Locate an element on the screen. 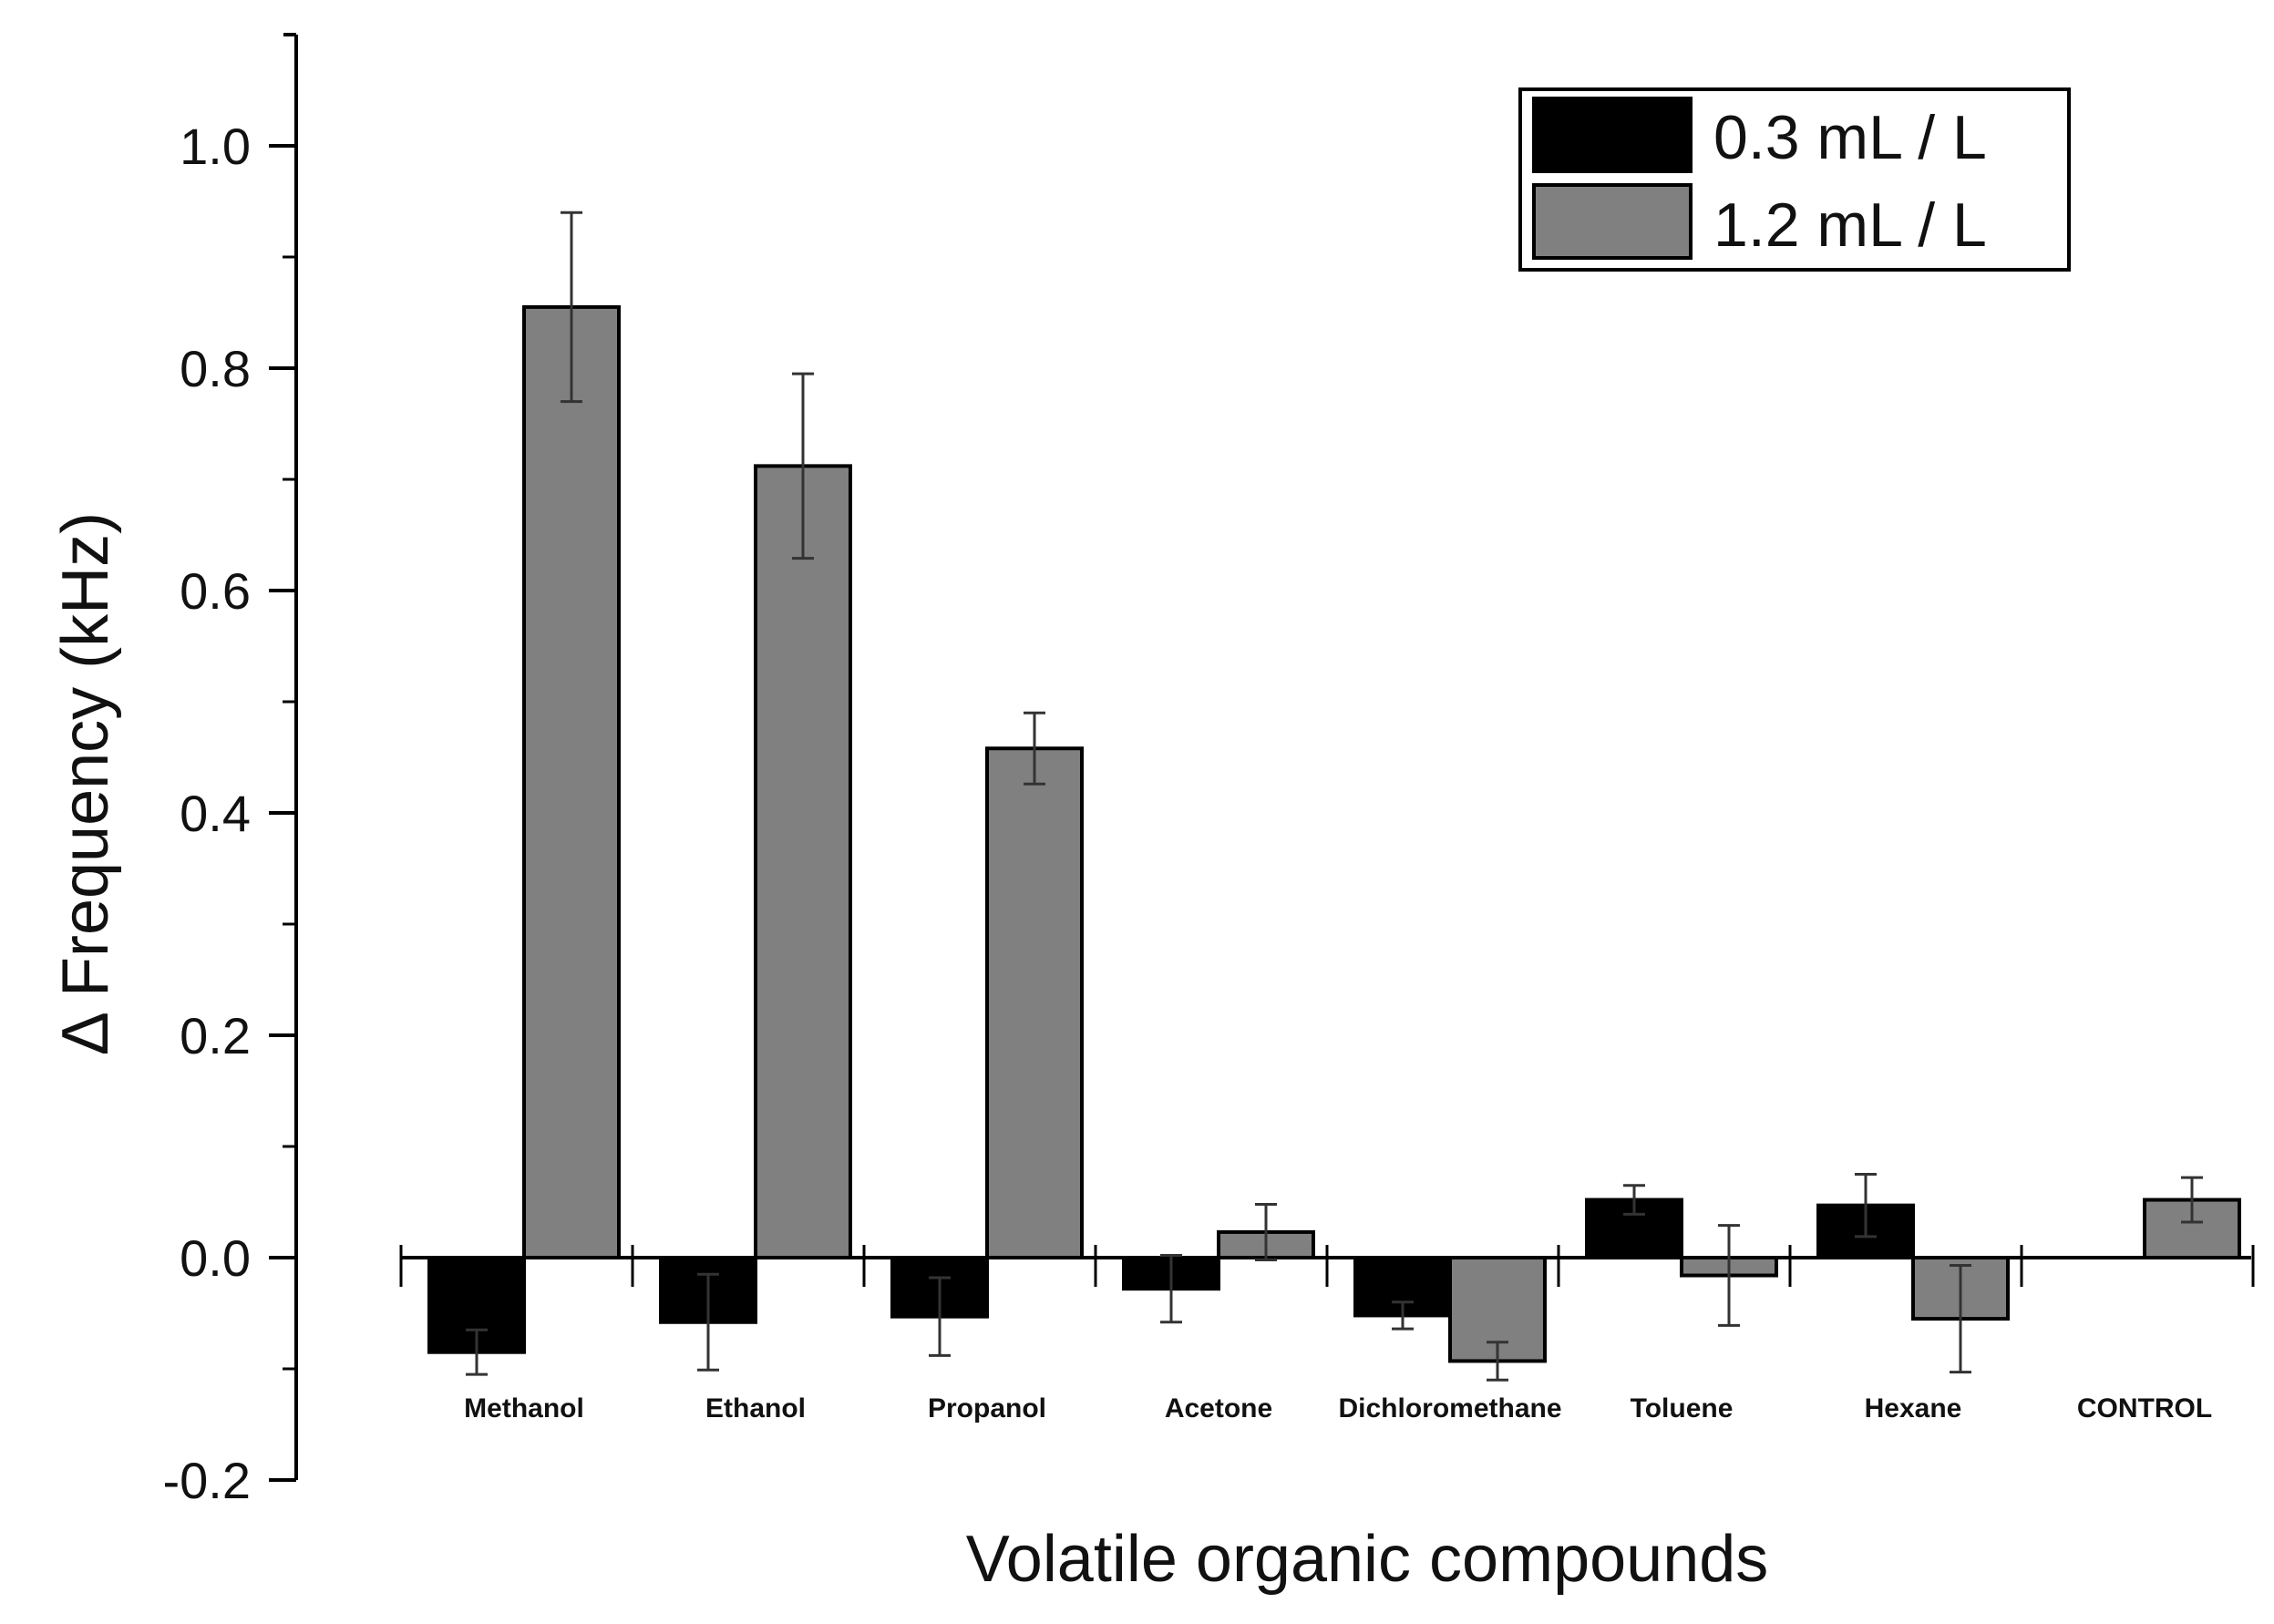  x-category-label: Methanol is located at coordinates (524, 1408).